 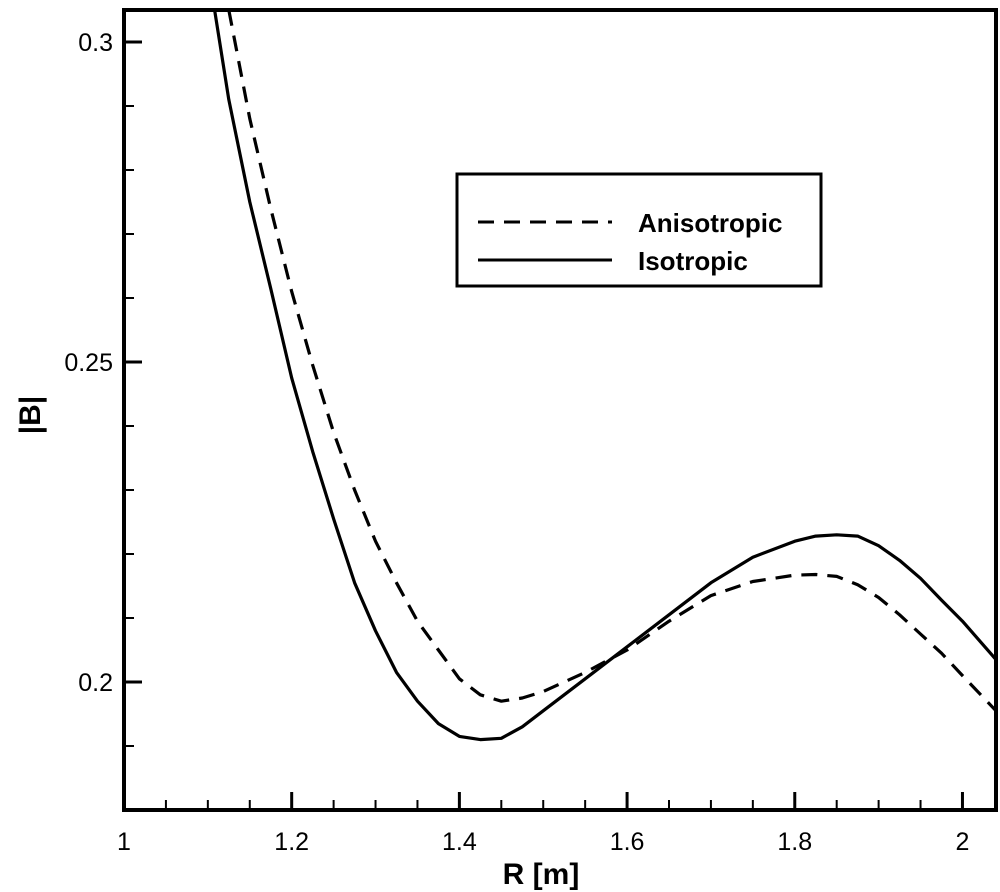 I want to click on x-tick-label: 1.4, so click(x=459, y=842).